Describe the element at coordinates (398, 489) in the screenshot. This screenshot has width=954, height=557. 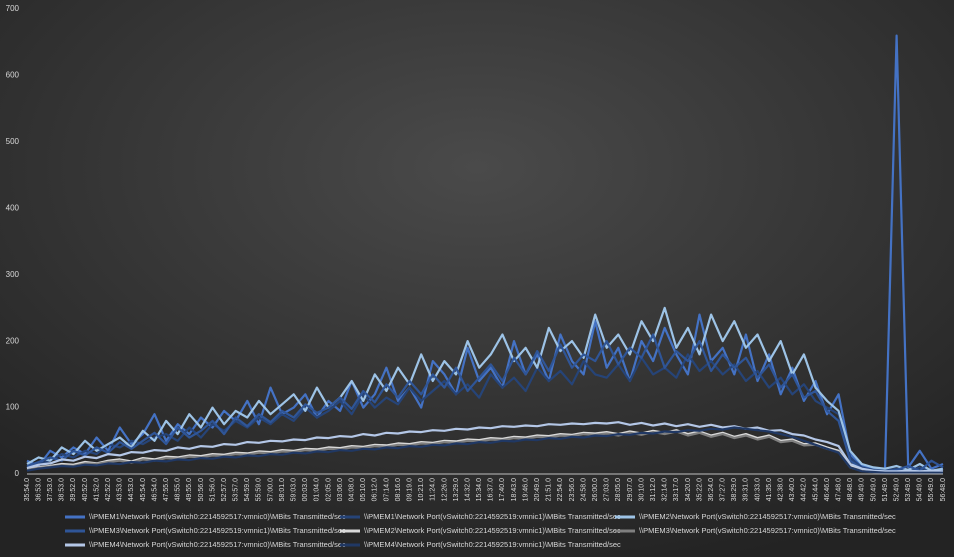
I see `x-tick-label: 08:16.0` at that location.